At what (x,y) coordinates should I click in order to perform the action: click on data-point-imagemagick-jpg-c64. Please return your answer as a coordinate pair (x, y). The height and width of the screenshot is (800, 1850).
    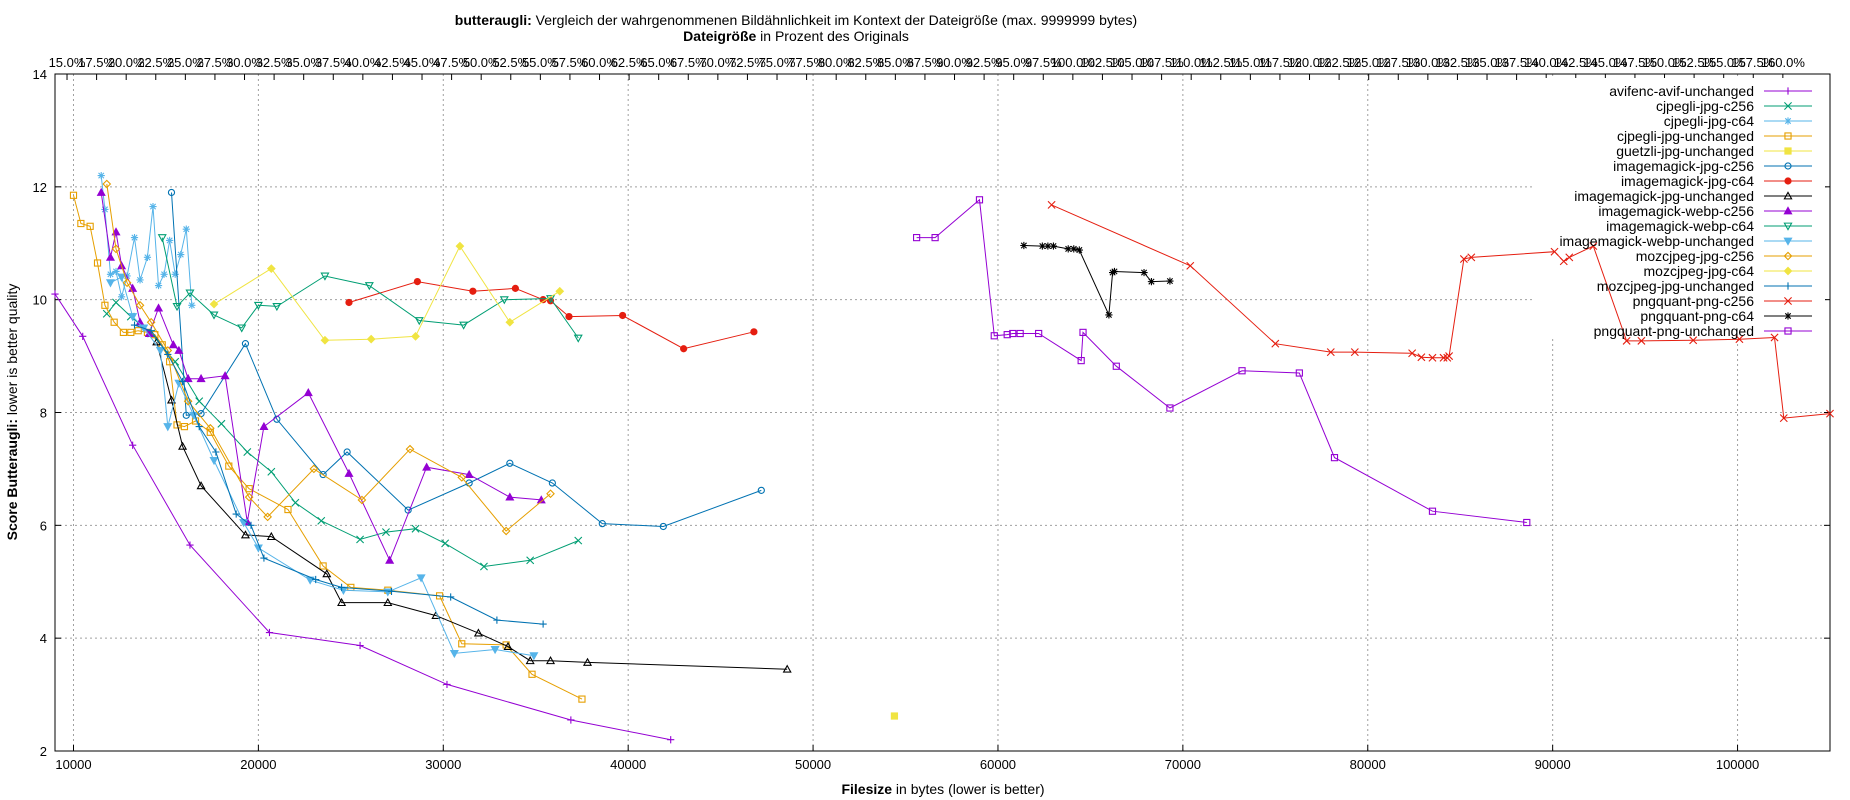
    Looking at the image, I should click on (515, 288).